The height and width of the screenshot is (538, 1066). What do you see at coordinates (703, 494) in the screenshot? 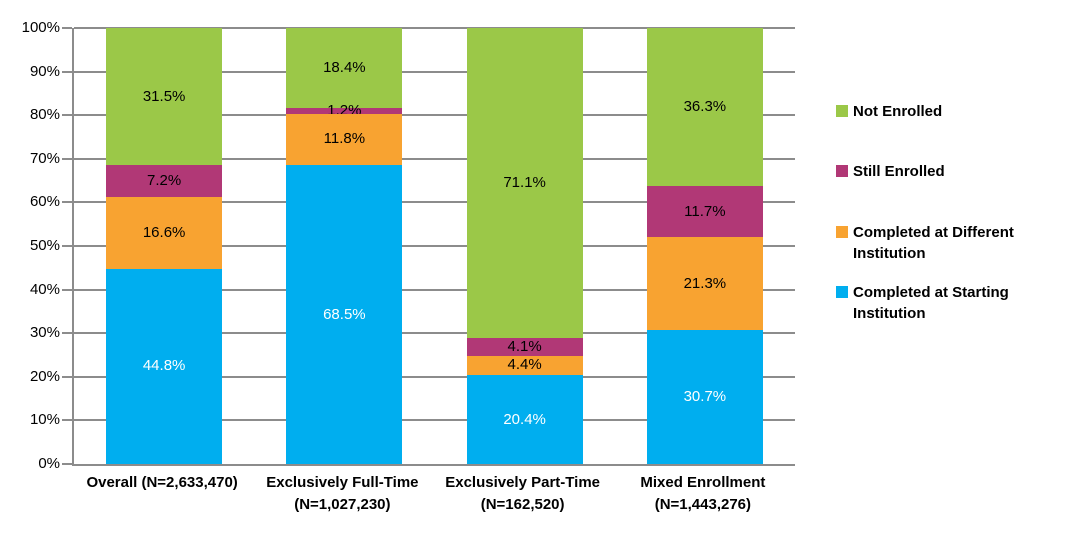
I see `x-axis-category-label: Mixed Enrollment (N=1,443,276)` at bounding box center [703, 494].